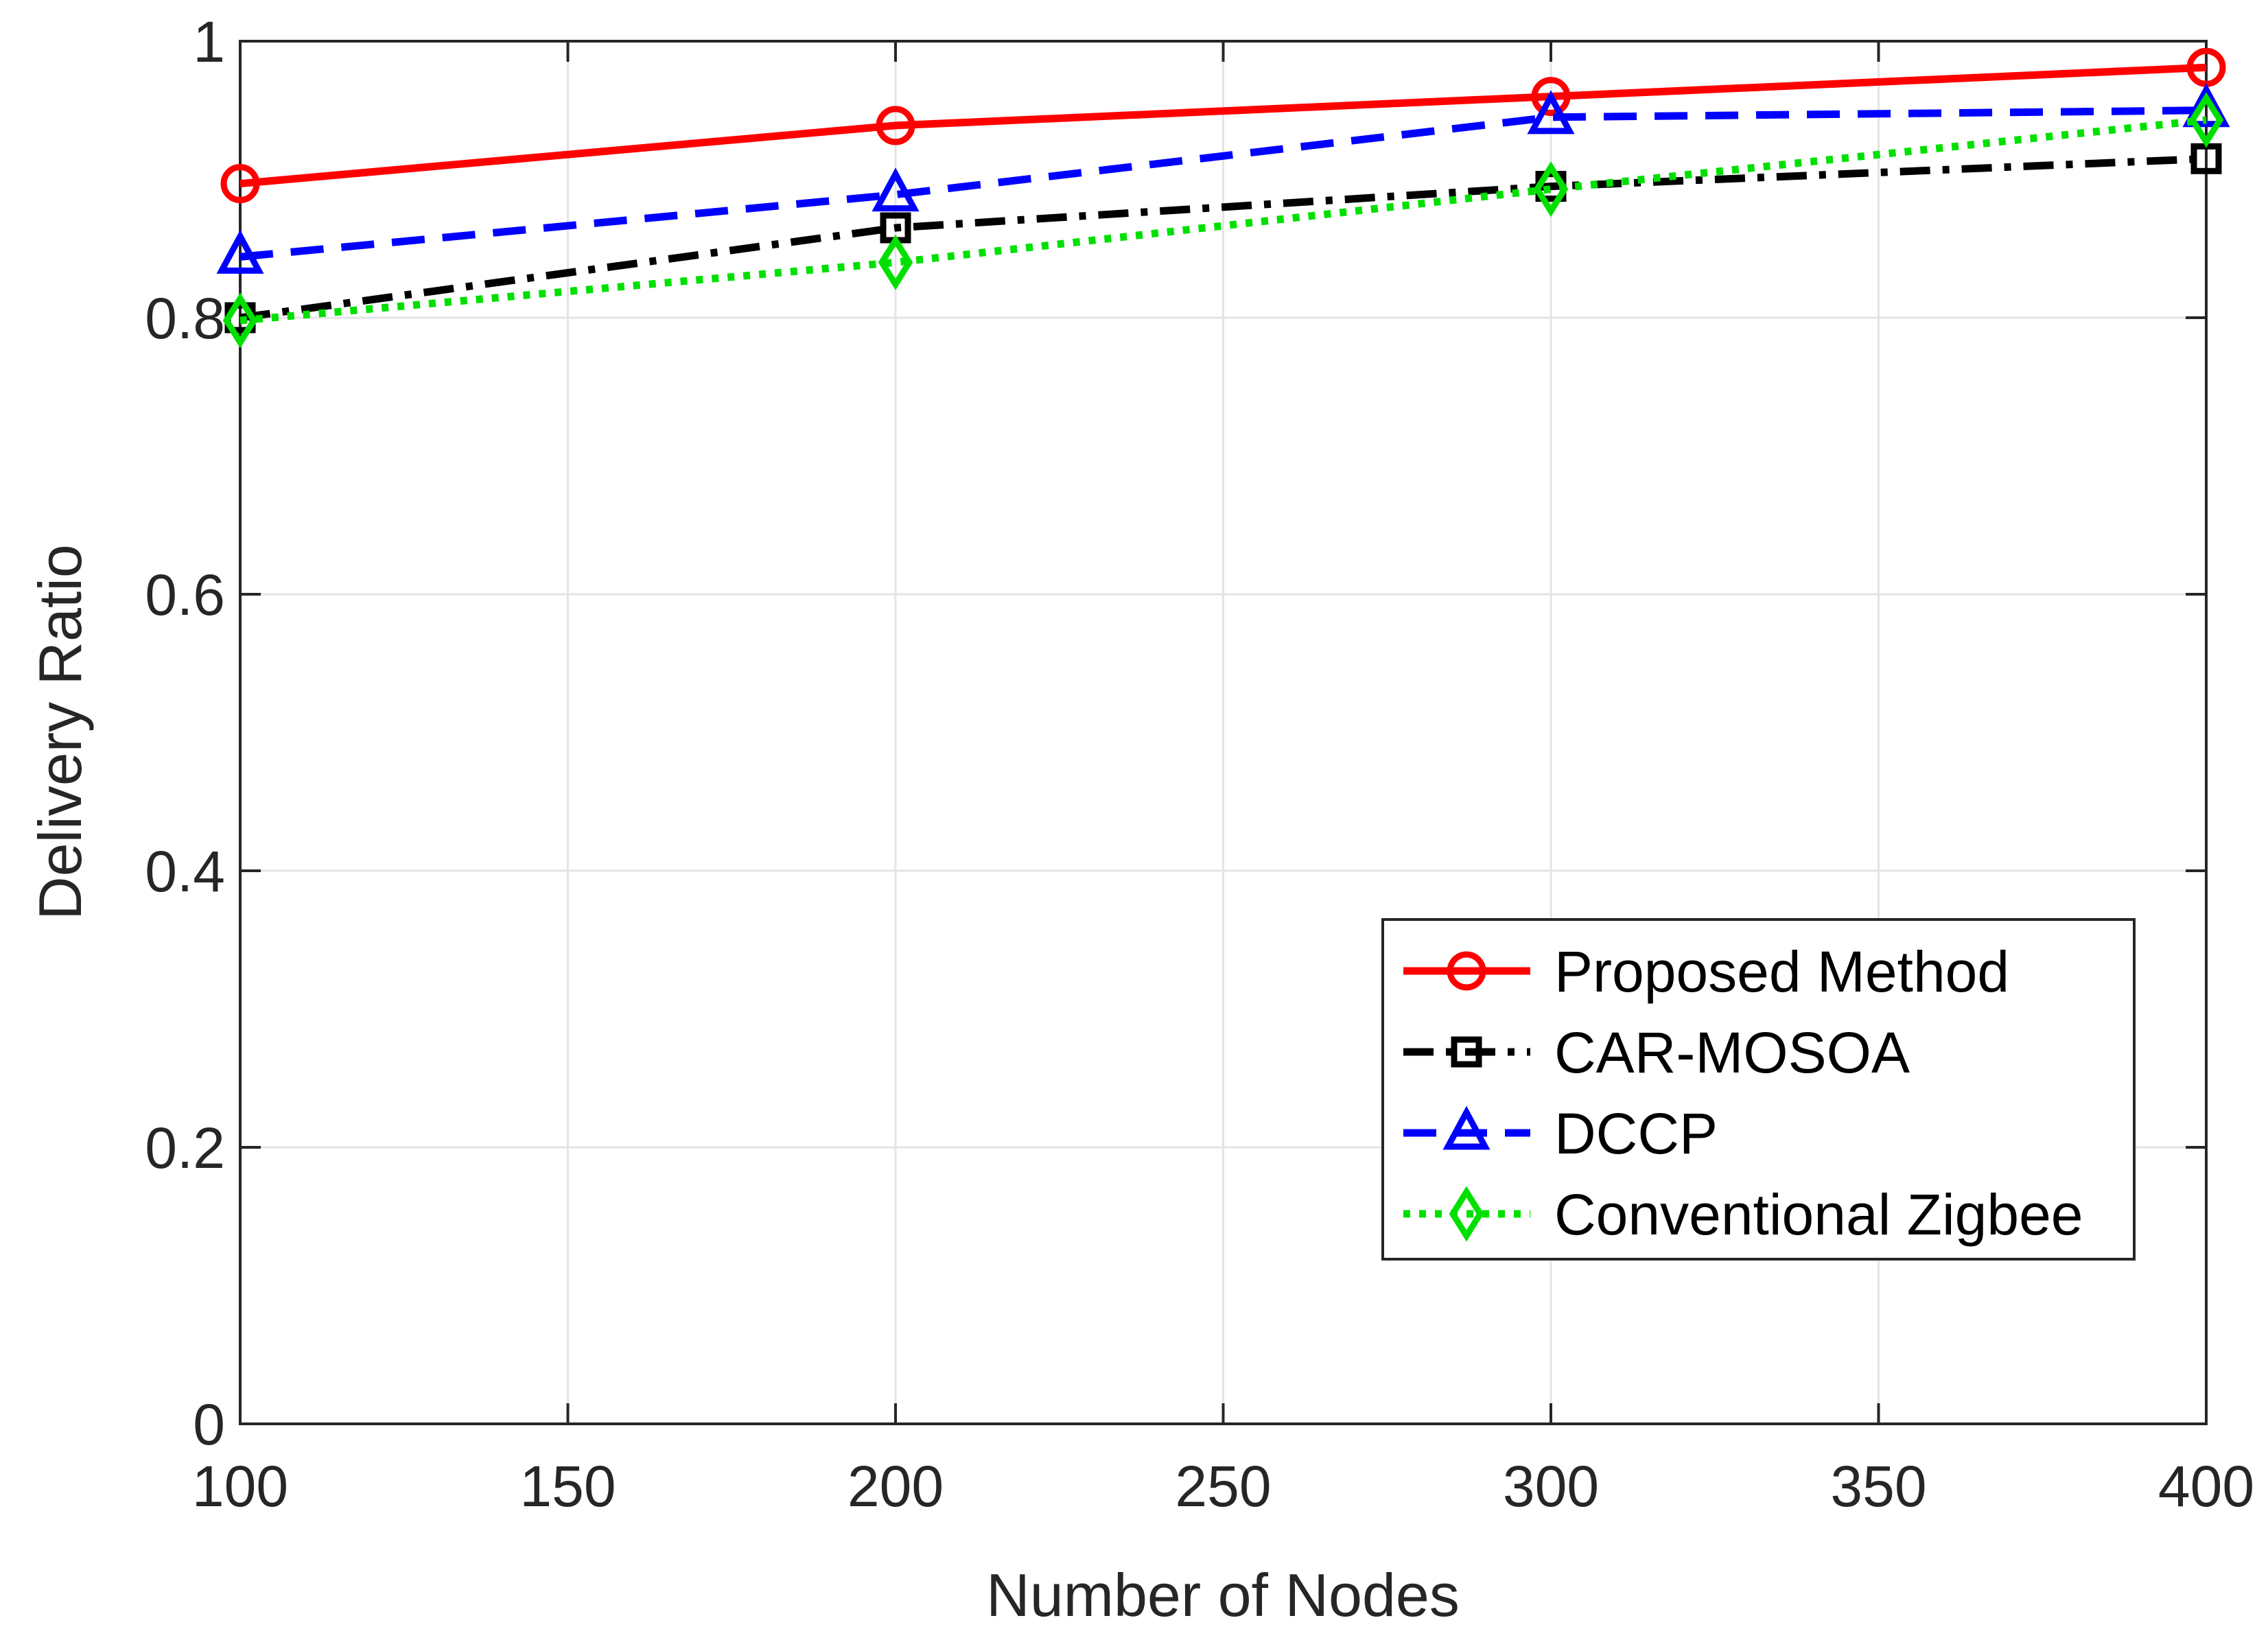 This screenshot has width=2268, height=1640. I want to click on legend-item: CAR-MOSOA, so click(1656, 1052).